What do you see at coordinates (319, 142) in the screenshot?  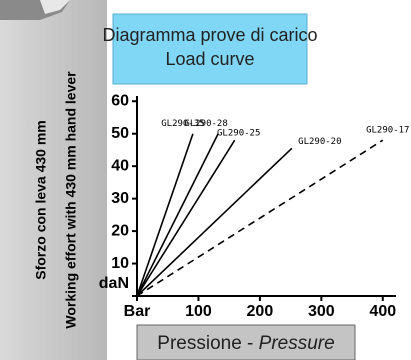 I see `series-label: GL290-20` at bounding box center [319, 142].